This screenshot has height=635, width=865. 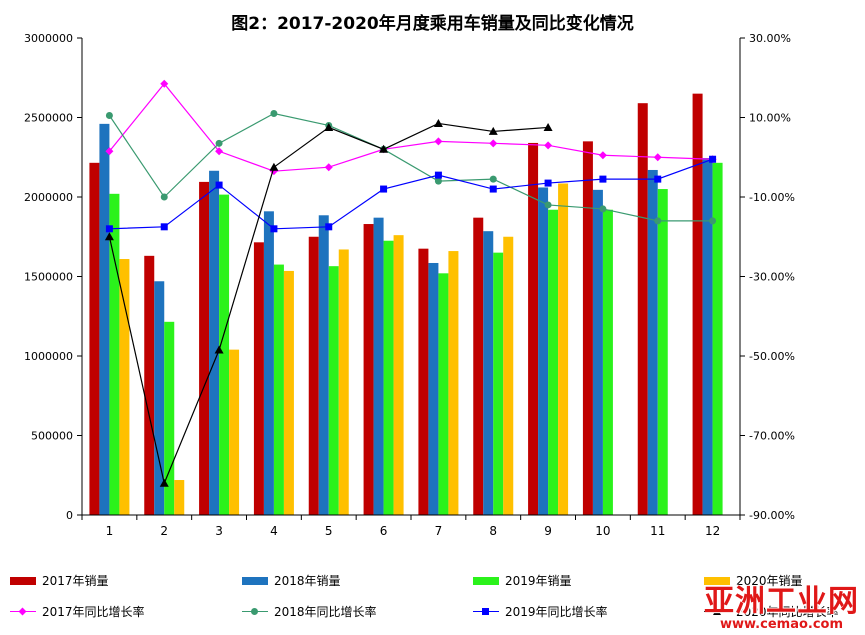 I want to click on bar-2019年销量-10, so click(x=607, y=362).